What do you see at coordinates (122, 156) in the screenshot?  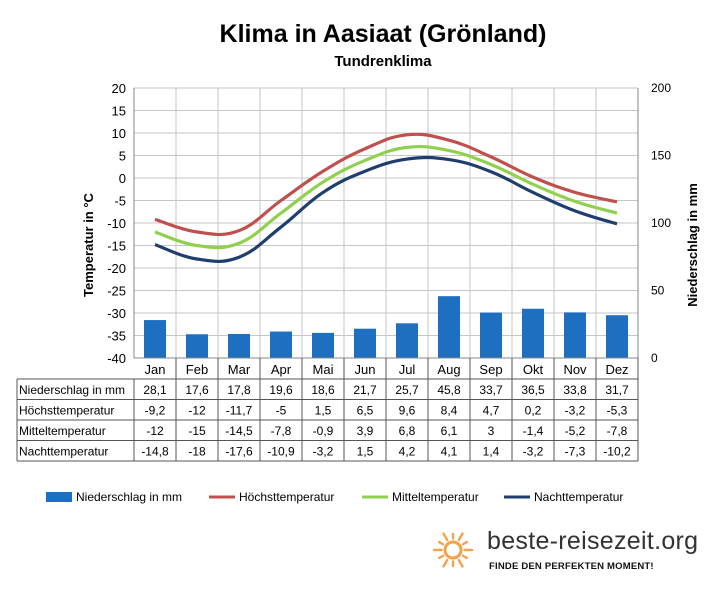 I see `y-tick-left: 5` at bounding box center [122, 156].